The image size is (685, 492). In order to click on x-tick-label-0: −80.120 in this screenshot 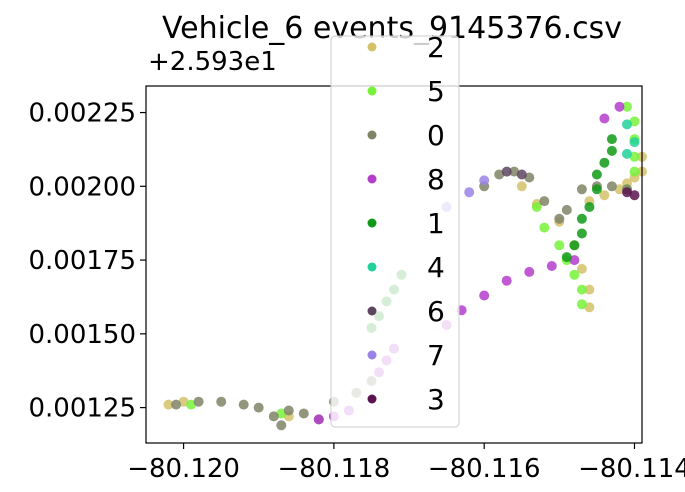, I will do `click(183, 469)`.